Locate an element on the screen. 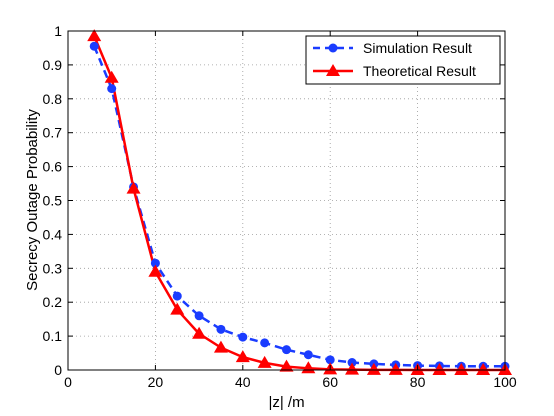 The width and height of the screenshot is (554, 416). y-tick-label: 0.9 is located at coordinates (53, 65).